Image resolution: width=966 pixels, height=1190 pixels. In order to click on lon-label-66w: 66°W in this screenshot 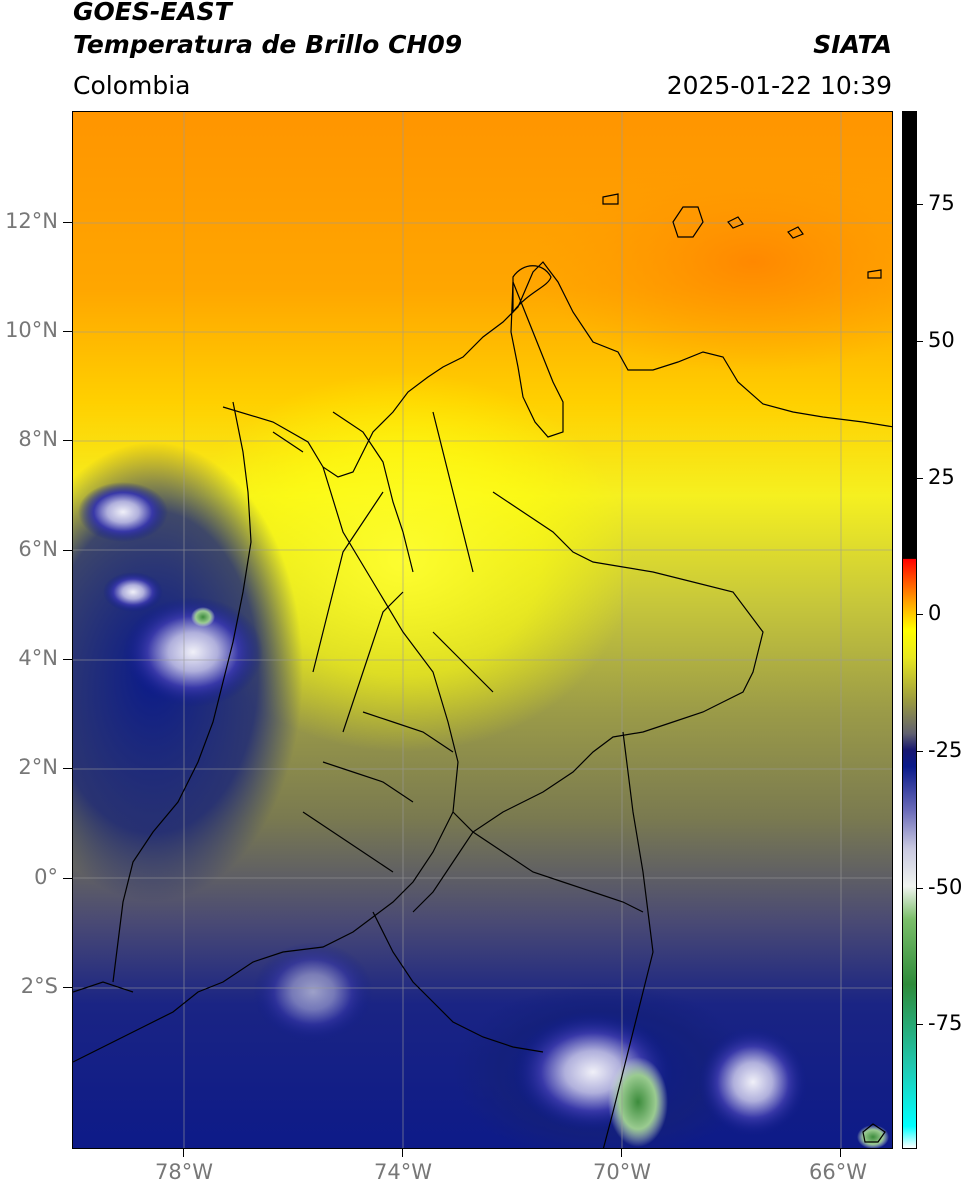, I will do `click(838, 1172)`.